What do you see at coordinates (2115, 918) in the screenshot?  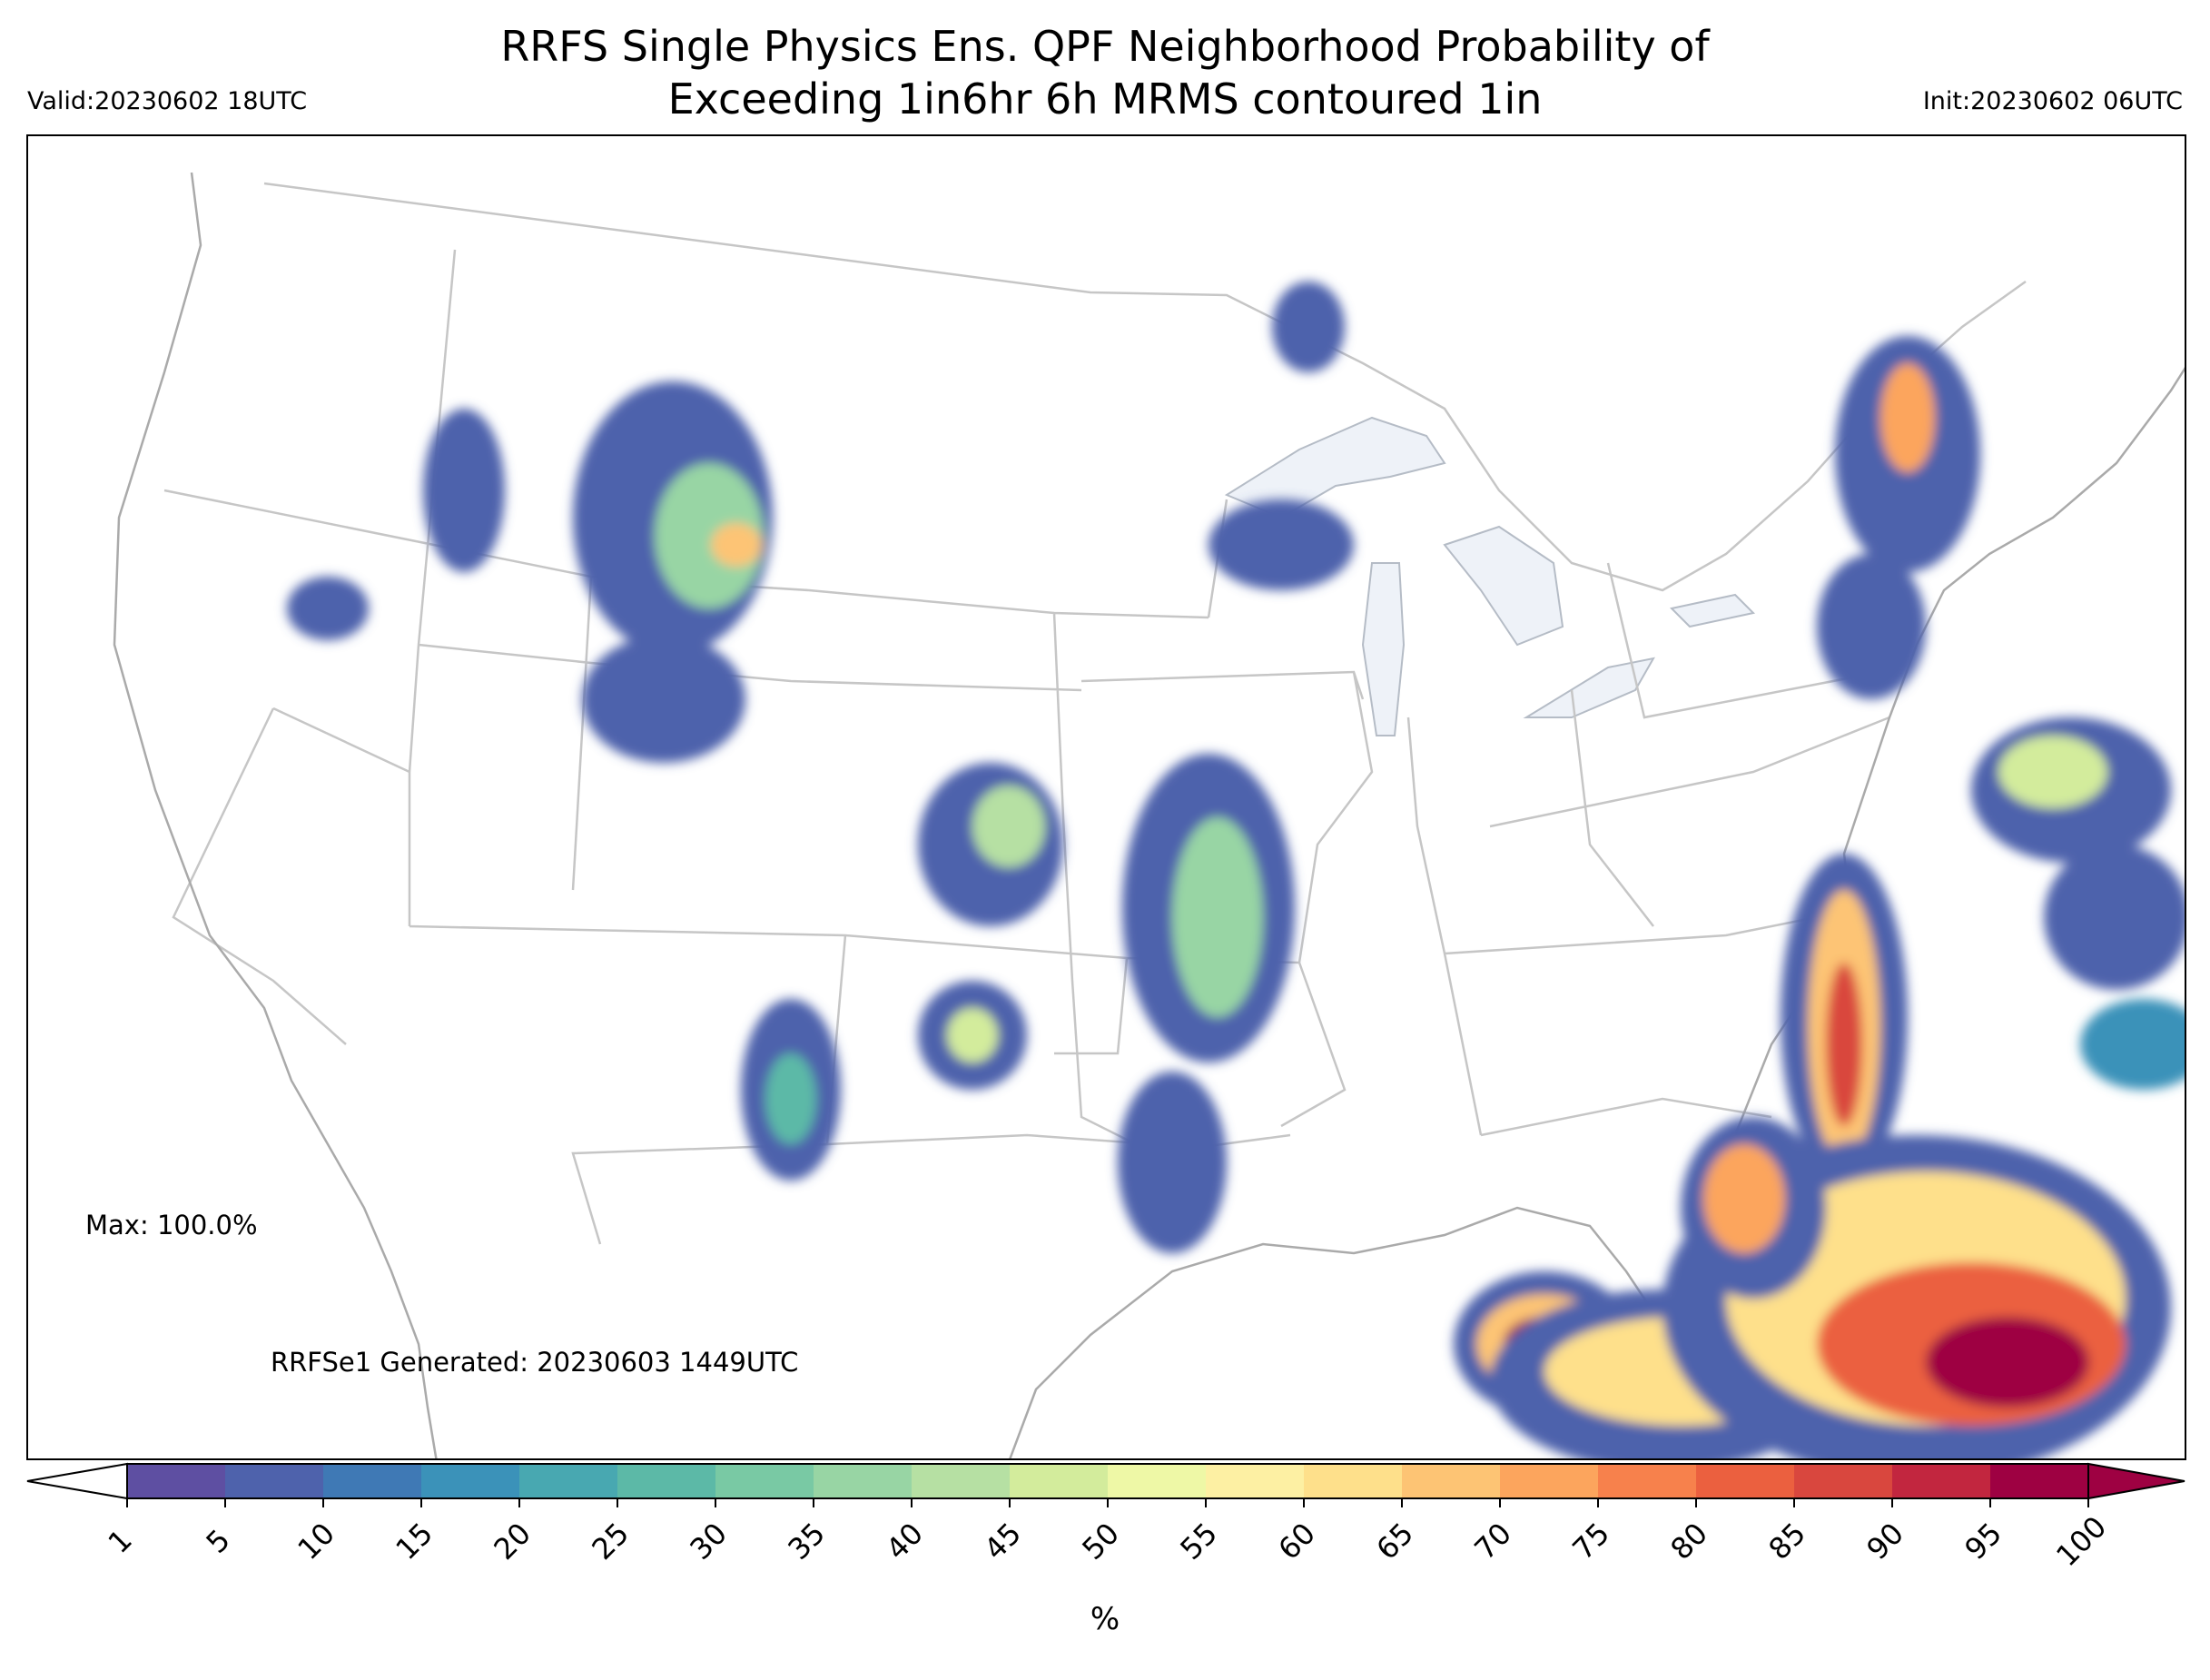 I see `blob-atlantic-mid` at bounding box center [2115, 918].